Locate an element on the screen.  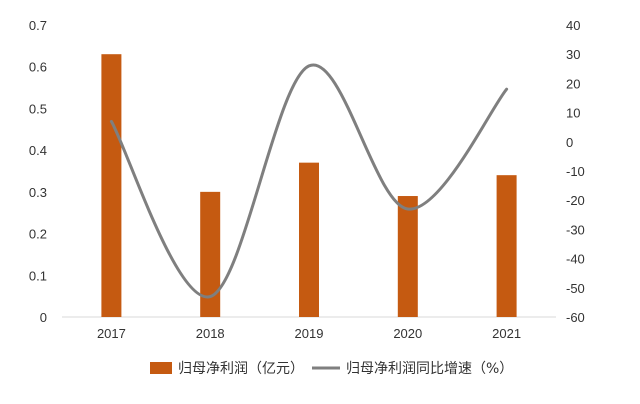
right-tick-label: -40 is located at coordinates (575, 259).